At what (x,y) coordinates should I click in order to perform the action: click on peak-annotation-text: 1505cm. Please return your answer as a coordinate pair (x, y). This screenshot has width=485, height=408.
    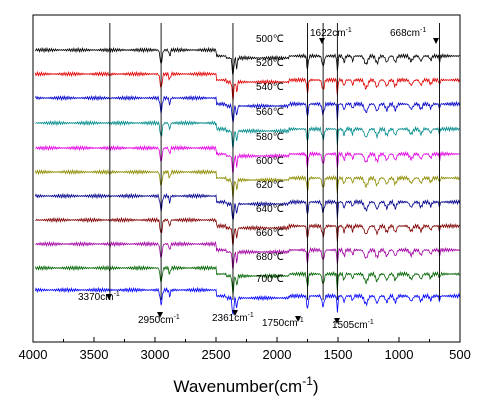
    Looking at the image, I should click on (350, 325).